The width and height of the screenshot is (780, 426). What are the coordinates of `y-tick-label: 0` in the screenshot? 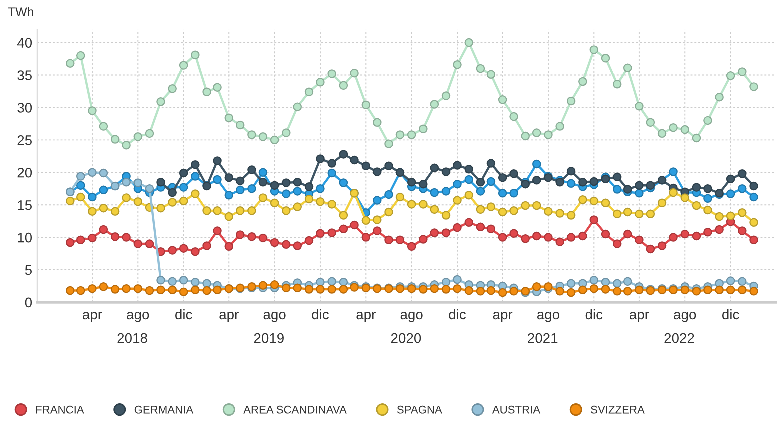 It's located at (28, 303).